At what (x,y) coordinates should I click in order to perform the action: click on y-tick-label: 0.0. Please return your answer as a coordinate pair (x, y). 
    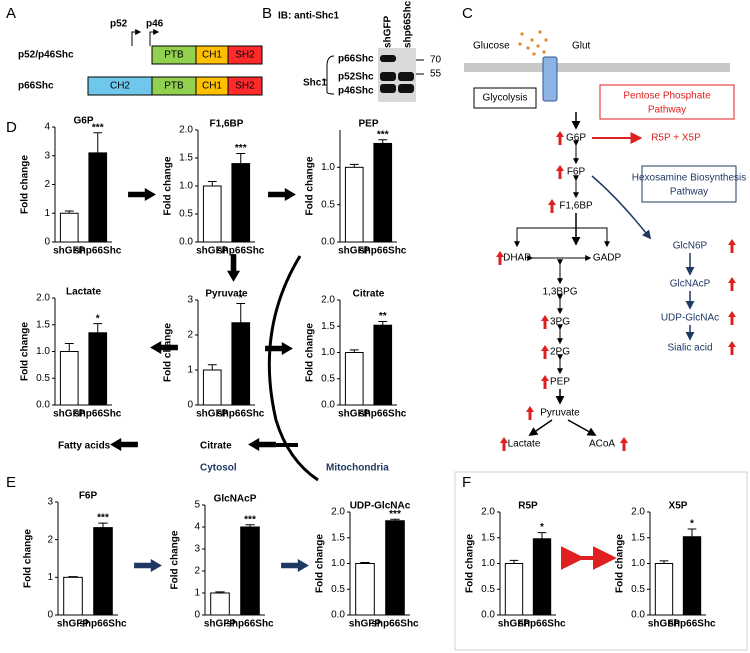
    Looking at the image, I should click on (328, 242).